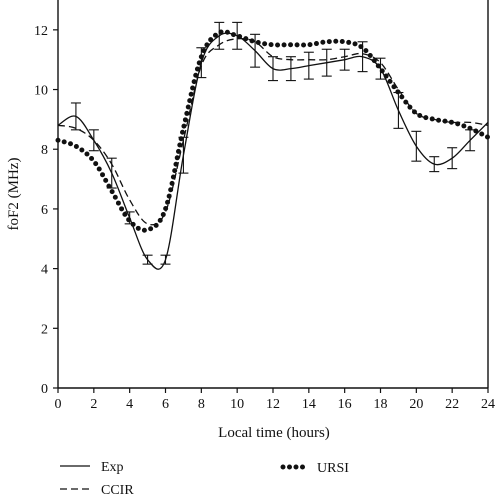  I want to click on x-tick-label: 16, so click(345, 404).